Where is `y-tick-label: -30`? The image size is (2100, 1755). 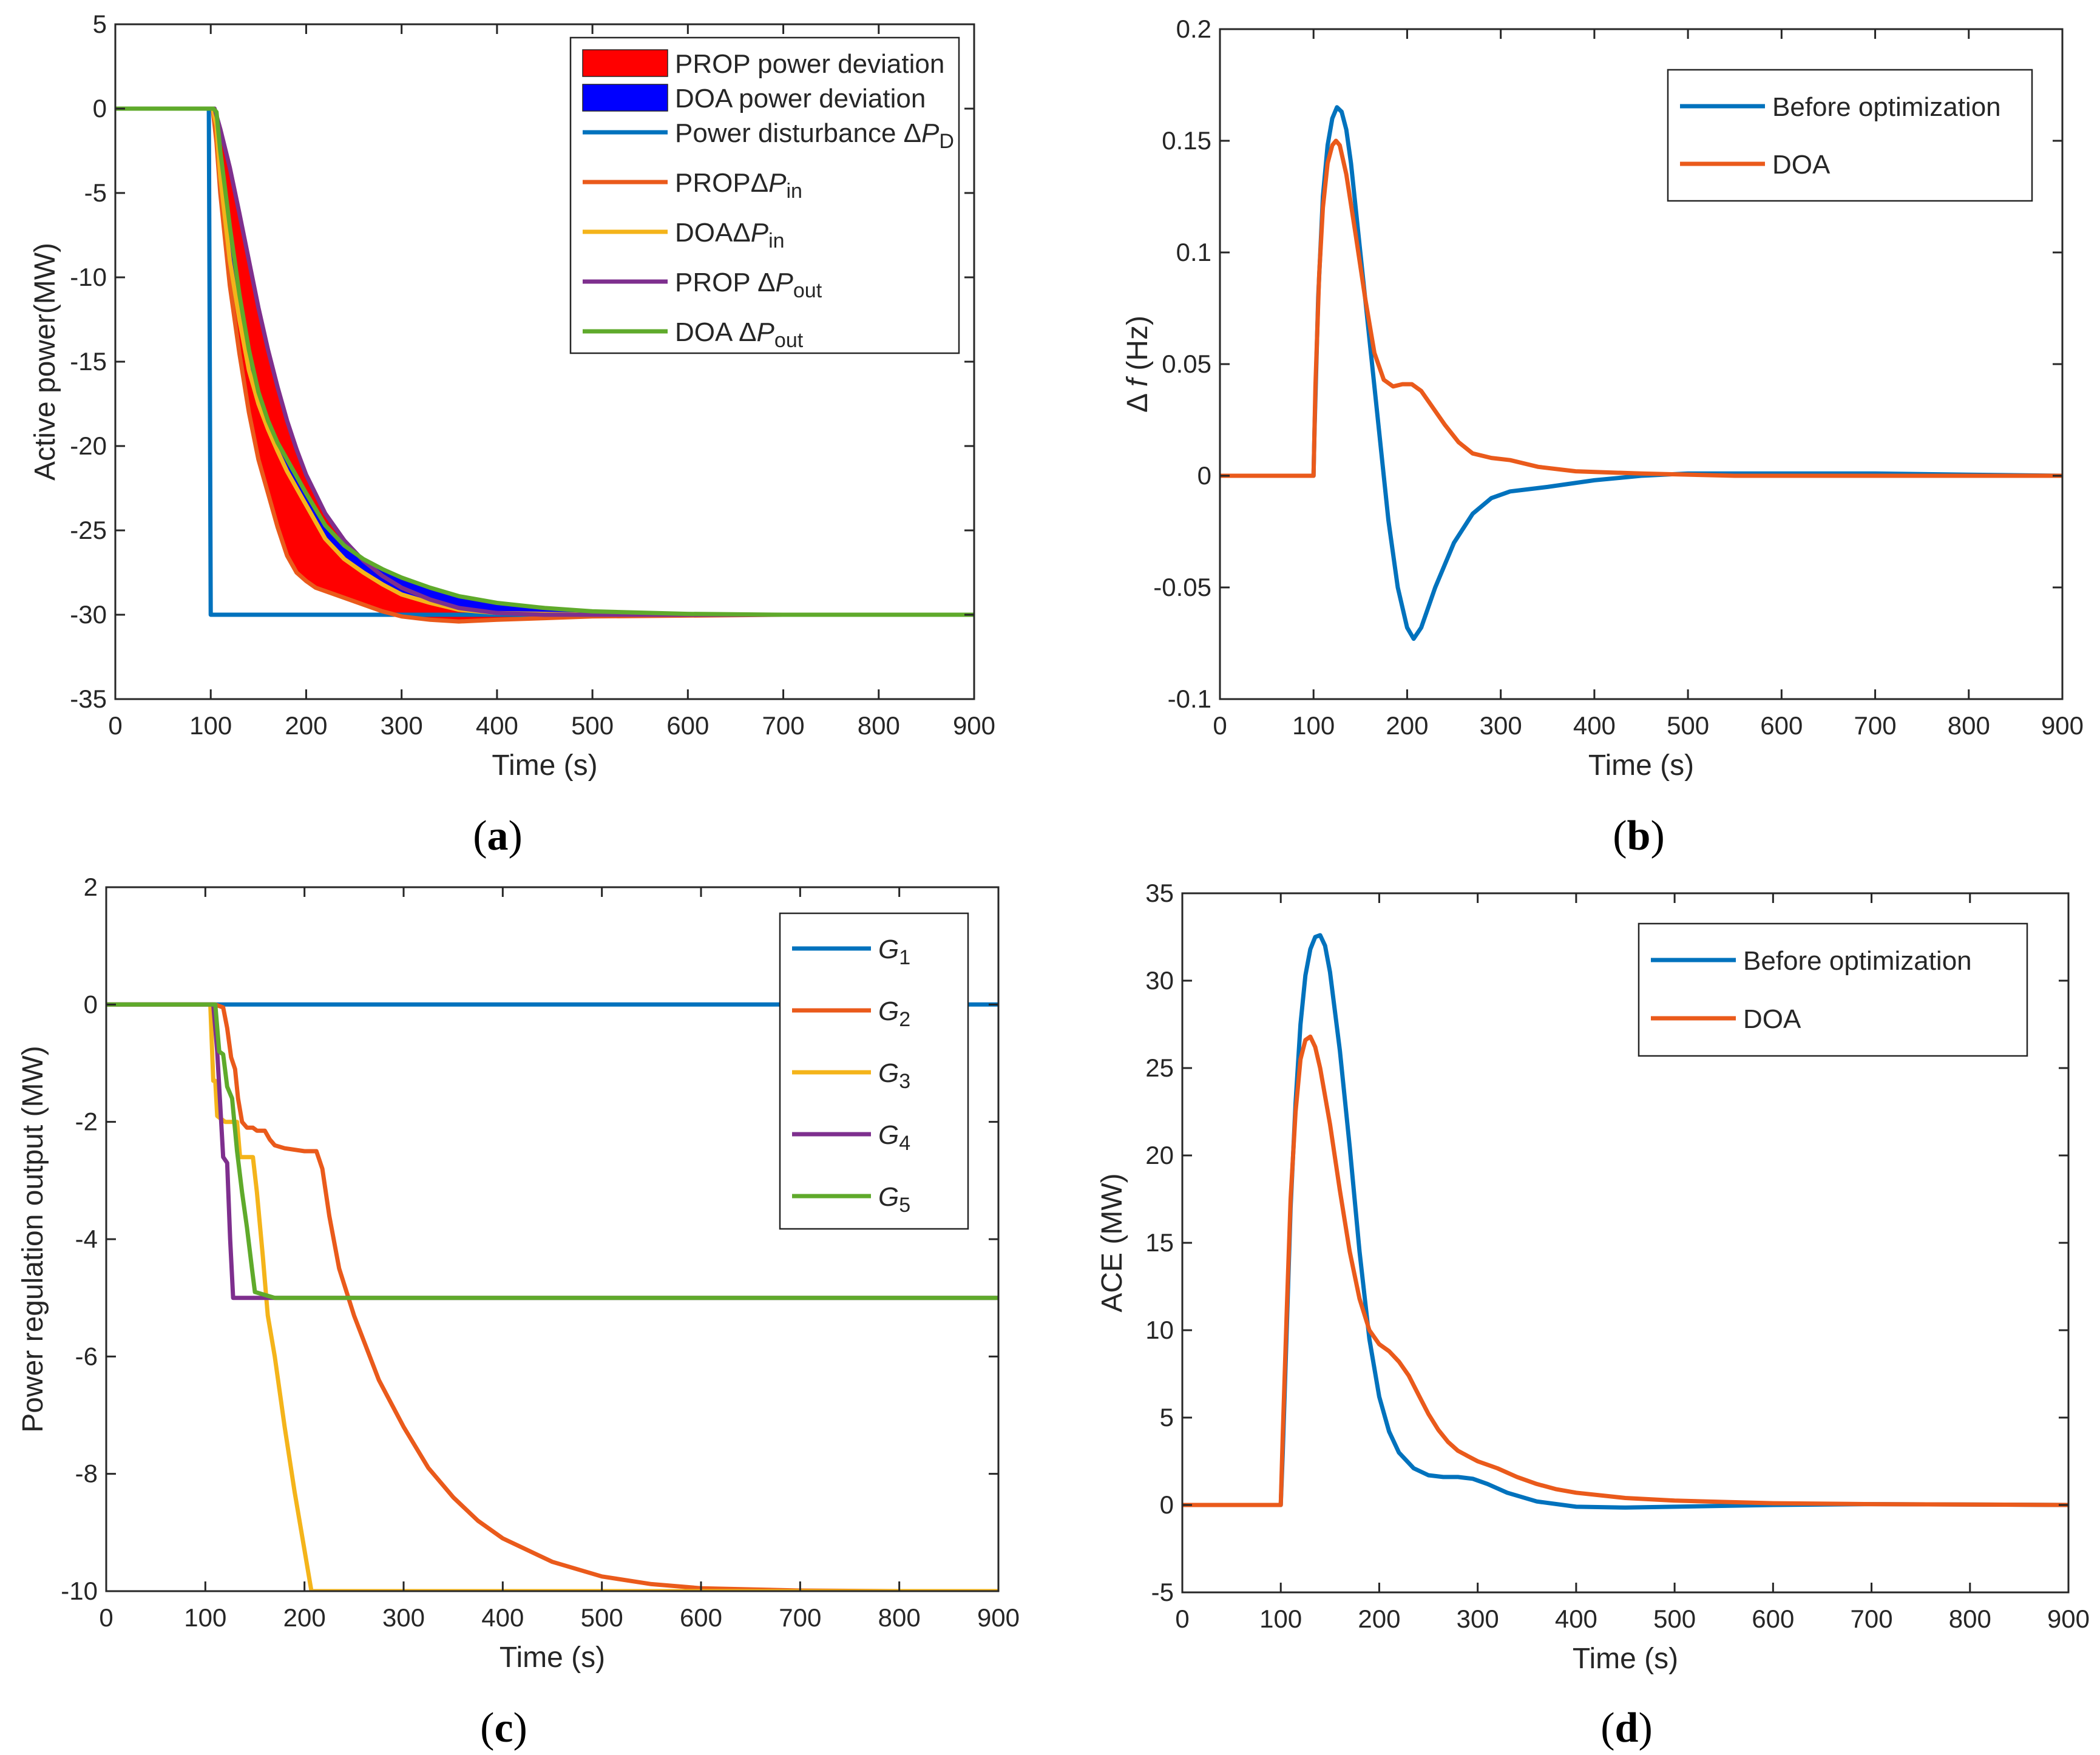 y-tick-label: -30 is located at coordinates (88, 614).